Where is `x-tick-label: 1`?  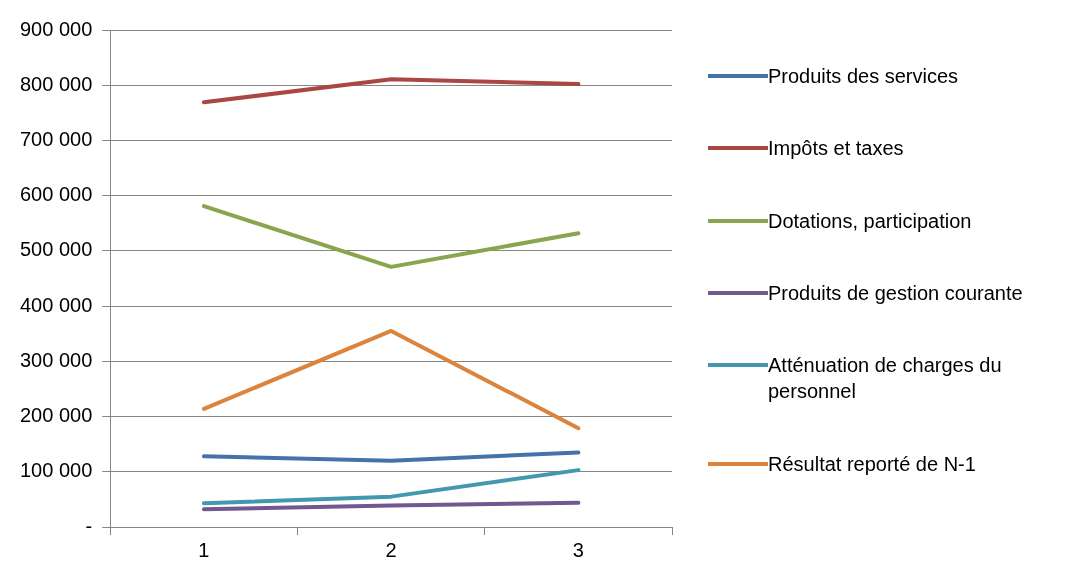 x-tick-label: 1 is located at coordinates (204, 549).